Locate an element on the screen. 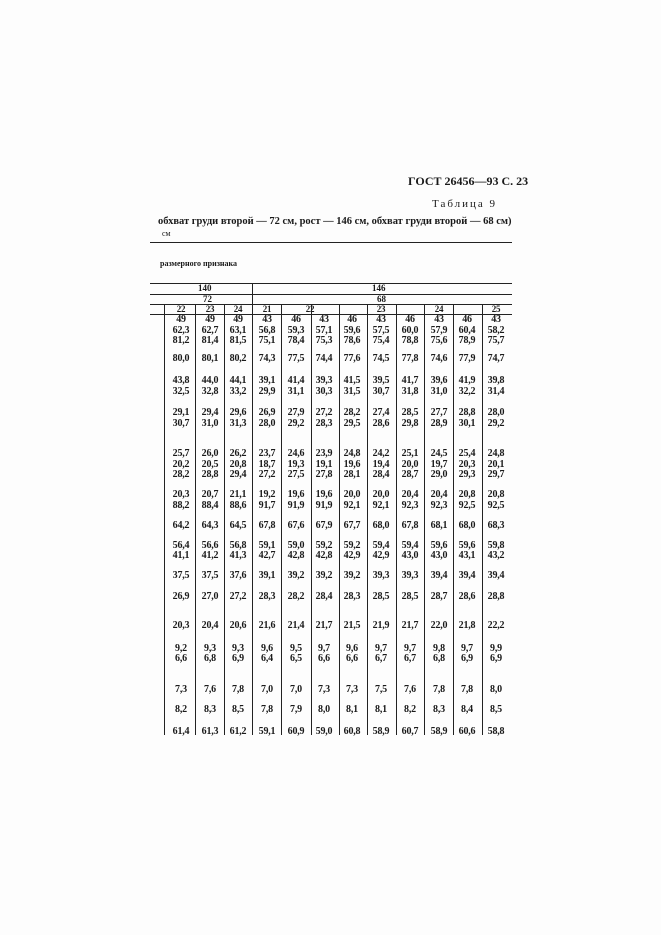  table-cell: 61,2 is located at coordinates (238, 731).